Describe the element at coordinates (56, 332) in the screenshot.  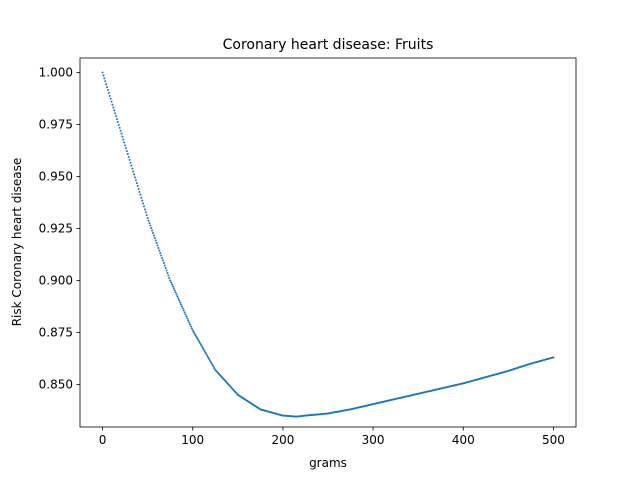
I see `y-tick-label: 0.875` at that location.